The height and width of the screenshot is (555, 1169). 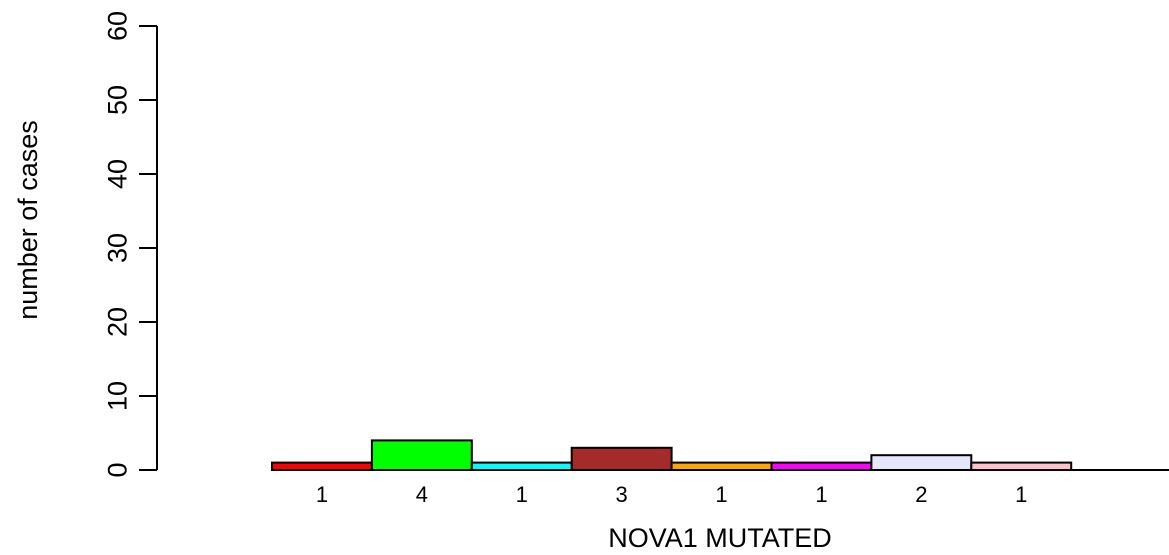 What do you see at coordinates (117, 322) in the screenshot?
I see `y-tick-label: 20` at bounding box center [117, 322].